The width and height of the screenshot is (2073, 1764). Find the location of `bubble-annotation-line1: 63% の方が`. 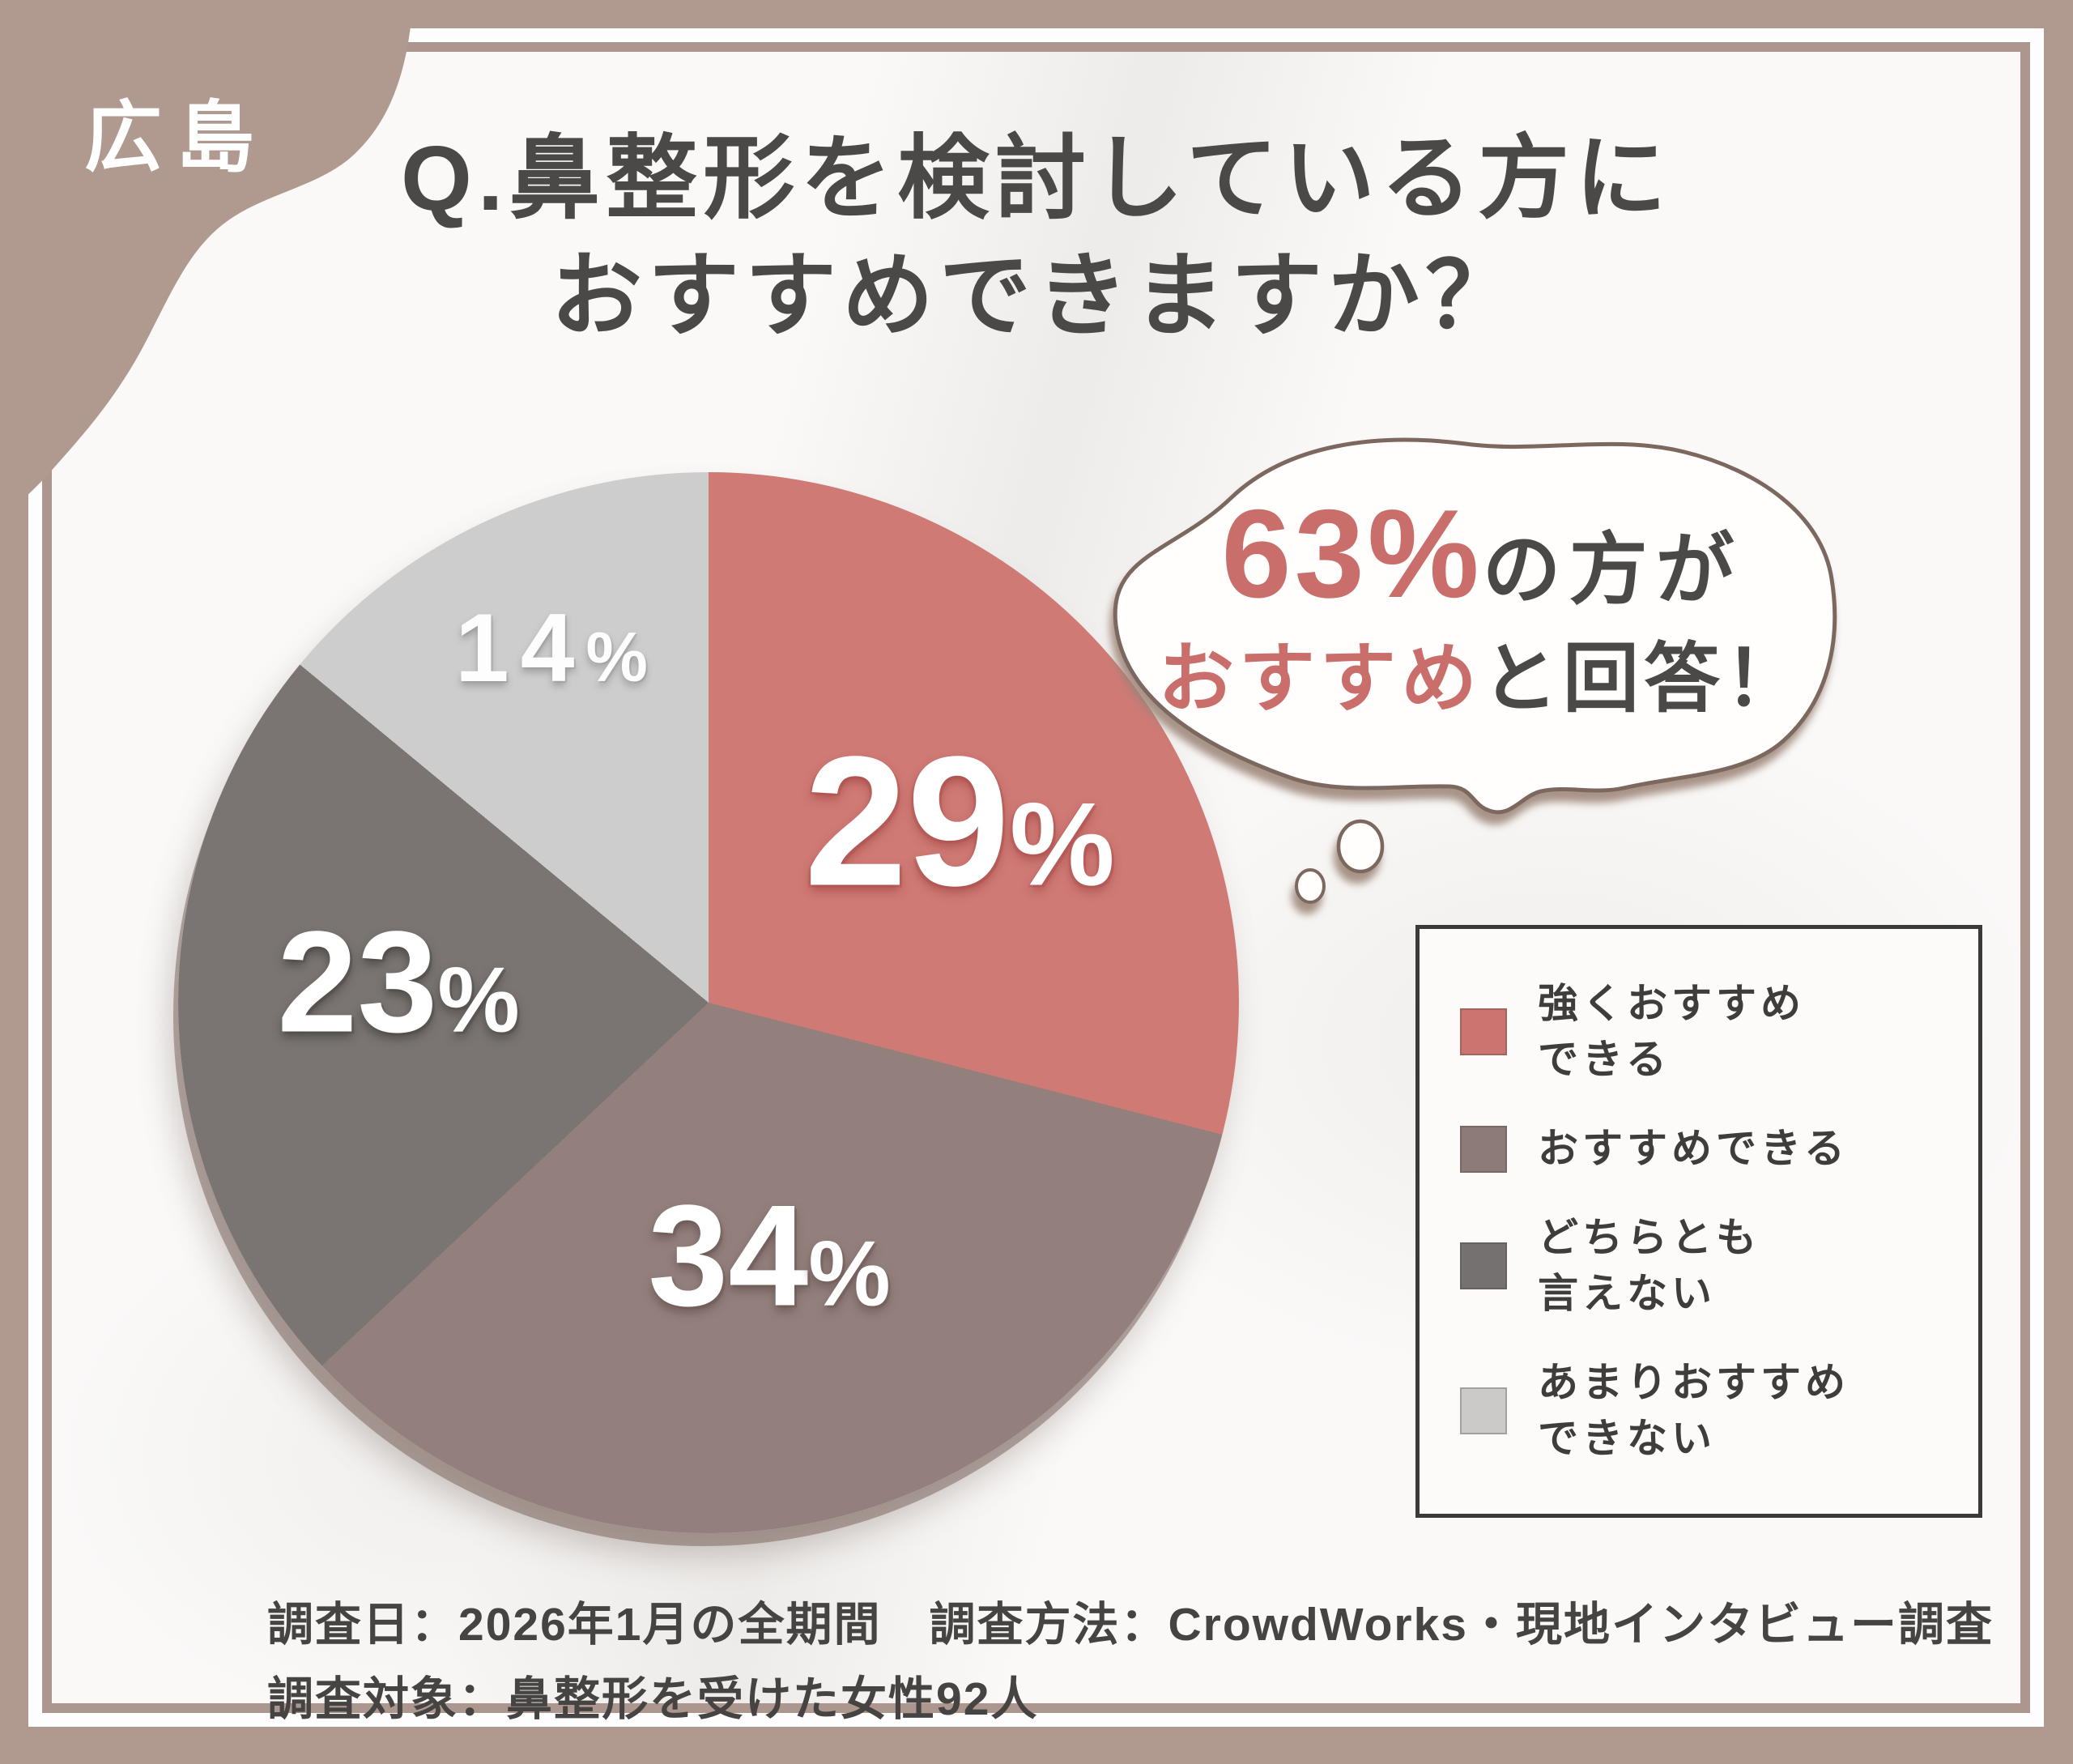

bubble-annotation-line1: 63% の方が is located at coordinates (1482, 553).